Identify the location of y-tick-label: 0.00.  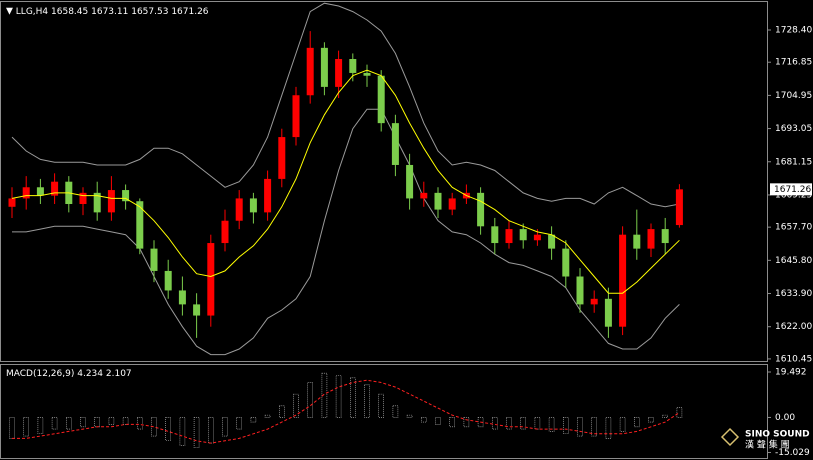
(785, 418).